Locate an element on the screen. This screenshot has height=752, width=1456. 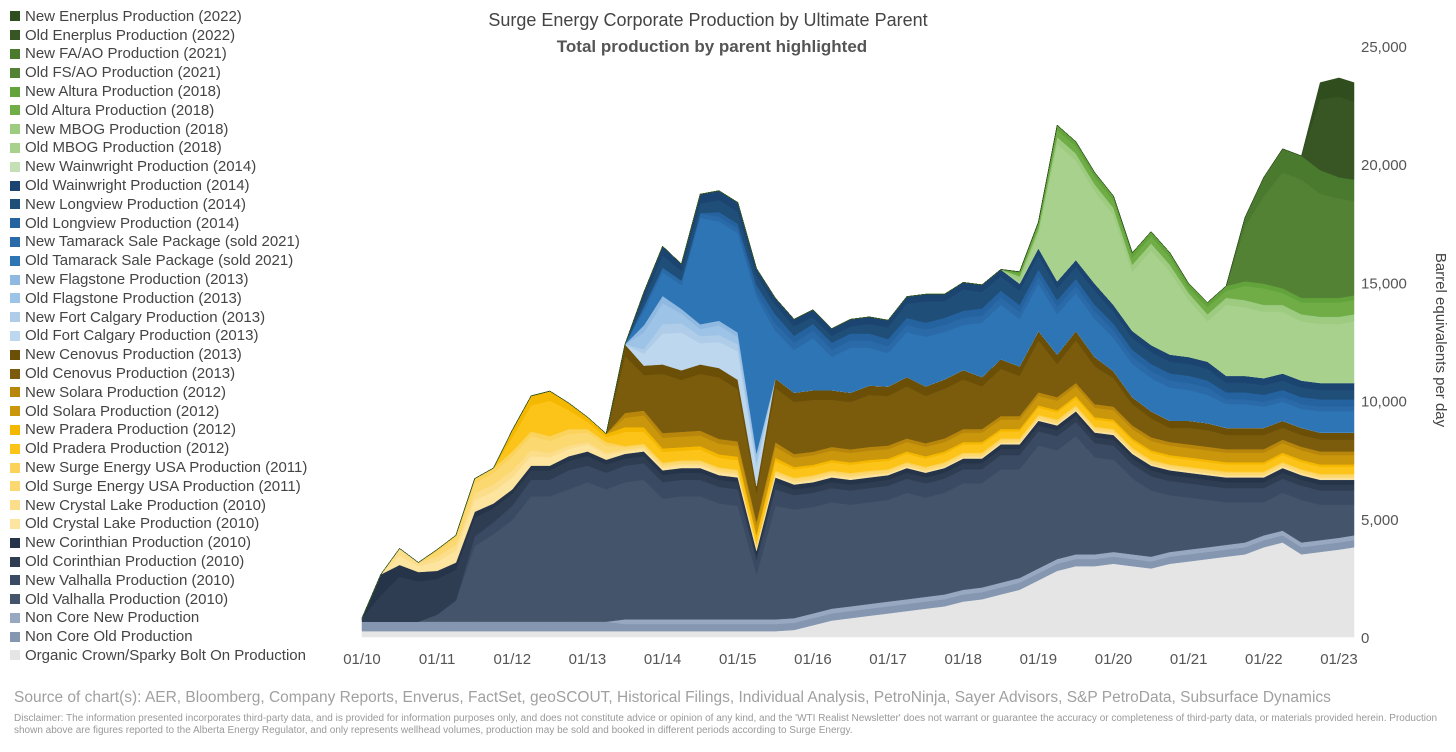
legend-label: Old Corinthian Production (2010) is located at coordinates (135, 561).